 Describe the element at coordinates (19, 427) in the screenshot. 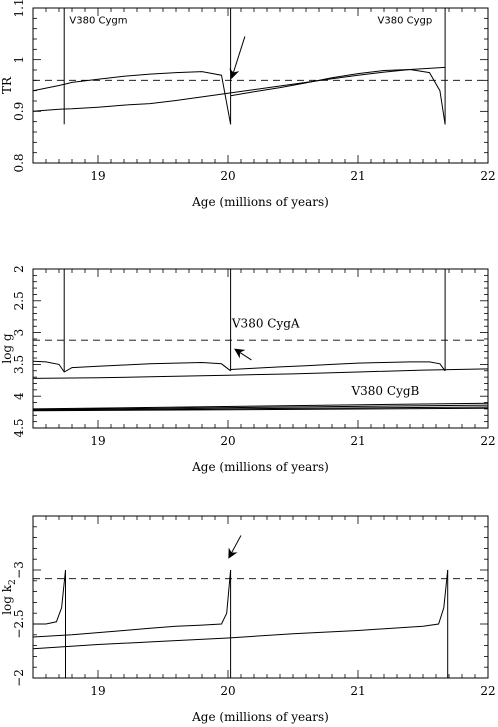

I see `y-tick-label: 4.5` at that location.